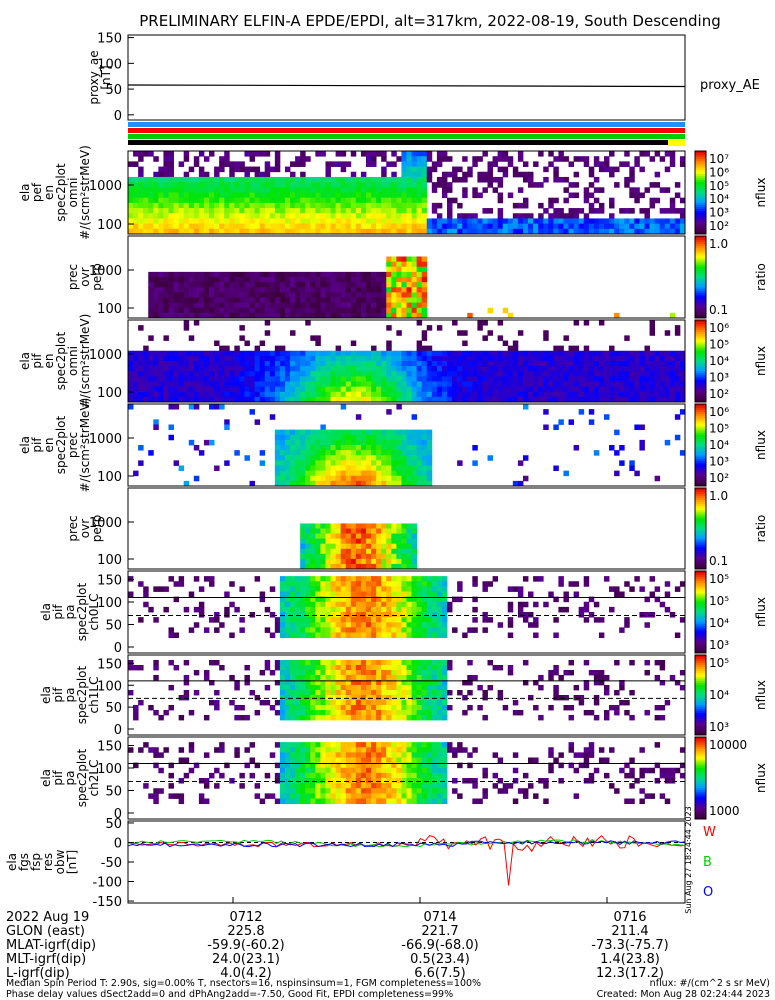  I want to click on ela-pif-prec-colorbar-cell, so click(700, 442).